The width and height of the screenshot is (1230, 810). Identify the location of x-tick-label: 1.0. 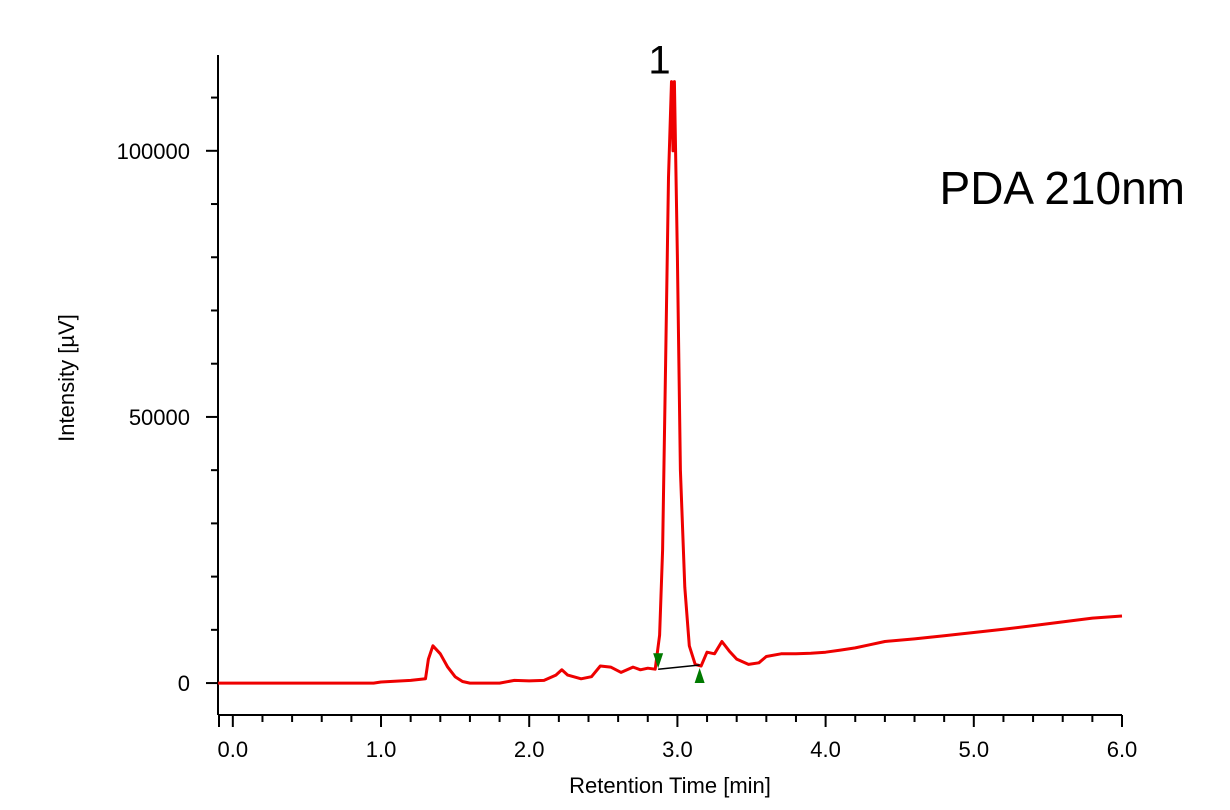
(381, 749).